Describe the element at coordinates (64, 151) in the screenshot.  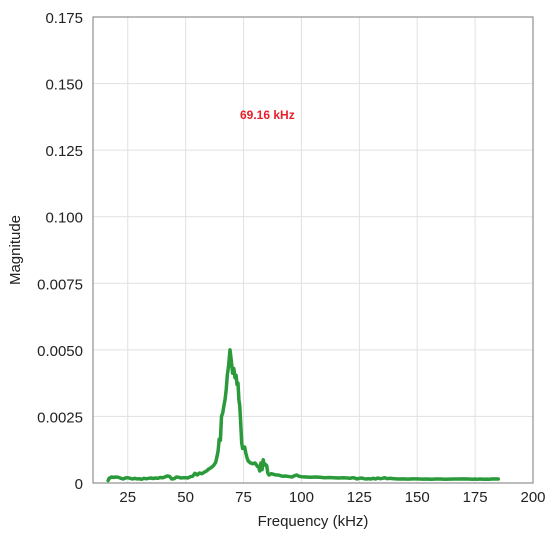
I see `y-tick-label: 0.125` at that location.